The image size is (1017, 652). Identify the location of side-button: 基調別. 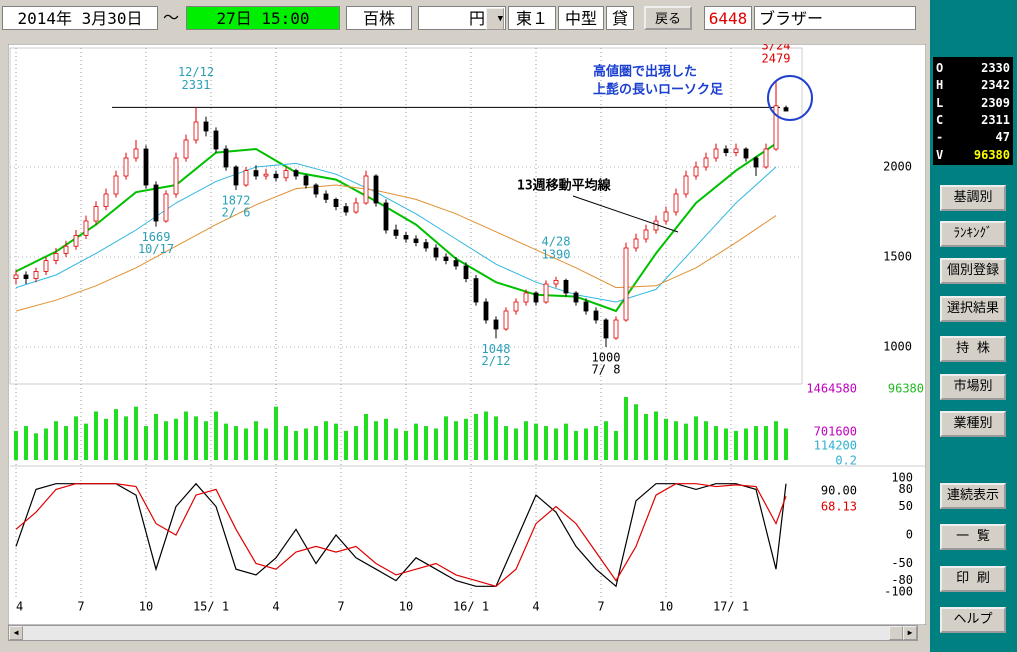
(973, 198).